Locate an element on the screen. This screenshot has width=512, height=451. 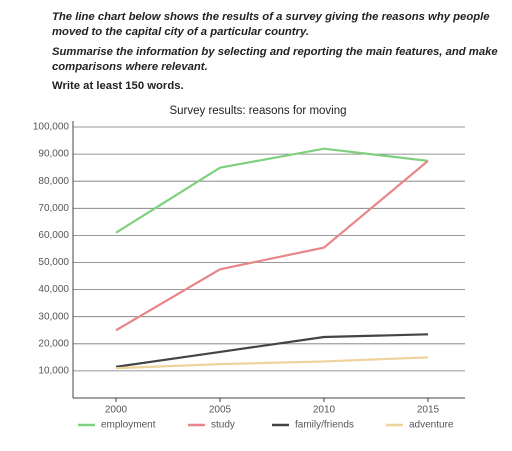
chart-title: Survey results: reasons for moving is located at coordinates (257, 111).